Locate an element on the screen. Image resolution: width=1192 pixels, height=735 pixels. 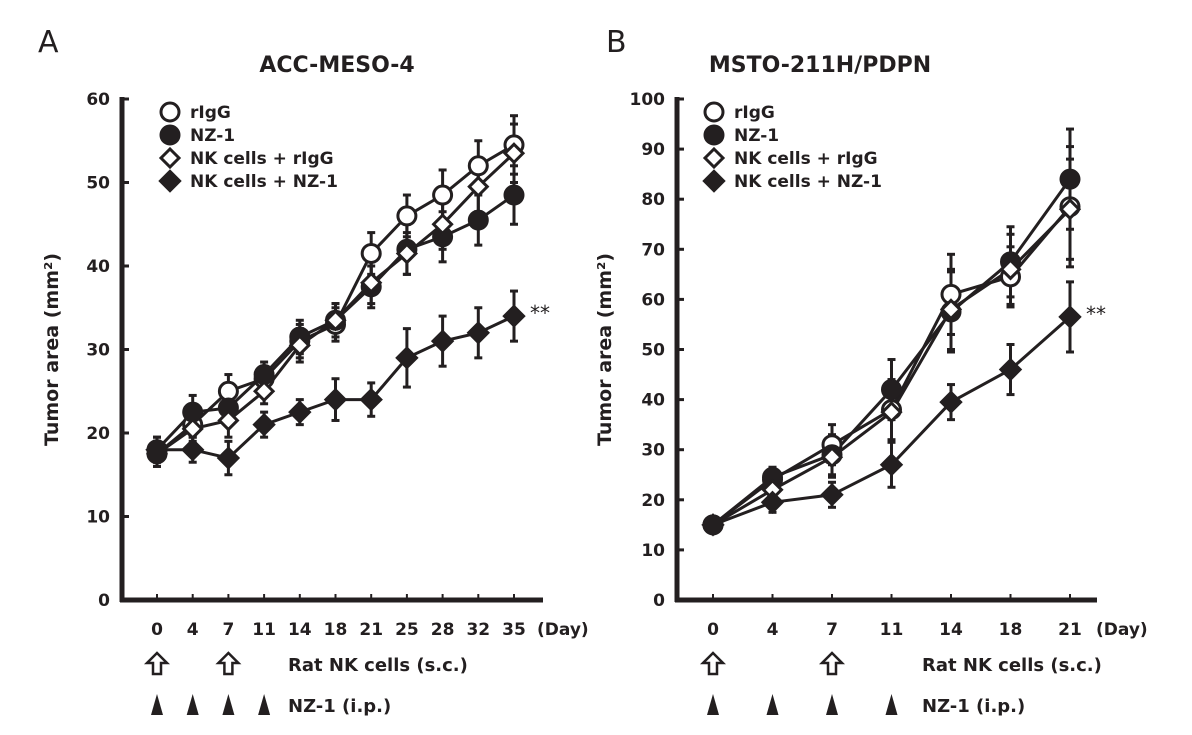
nk-schedule-label: Rat NK cells (s.c.) is located at coordinates (1012, 665).